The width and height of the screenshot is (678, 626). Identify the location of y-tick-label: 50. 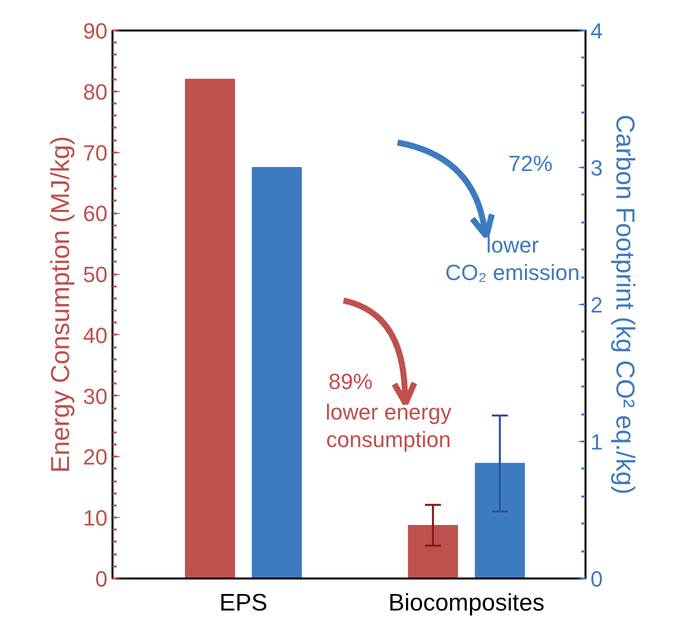
(95, 275).